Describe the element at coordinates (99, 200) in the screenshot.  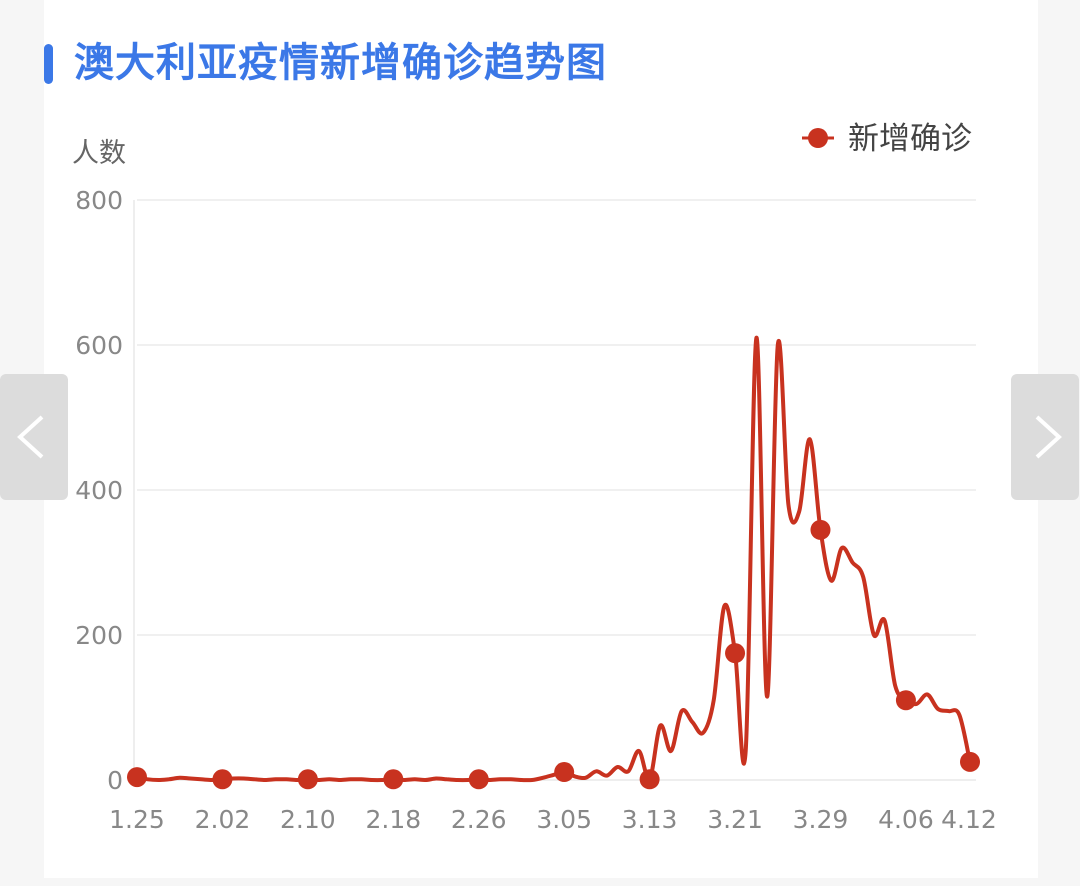
I see `y-tick-label: 800` at that location.